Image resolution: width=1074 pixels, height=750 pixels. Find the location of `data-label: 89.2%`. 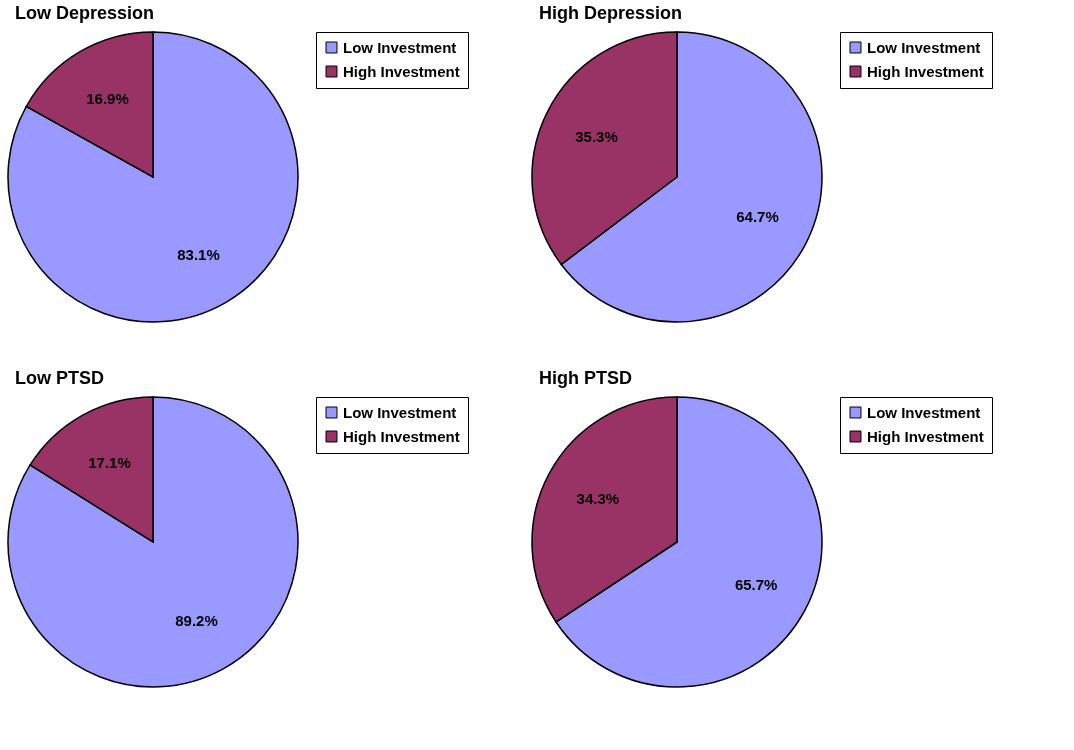

data-label: 89.2% is located at coordinates (196, 620).